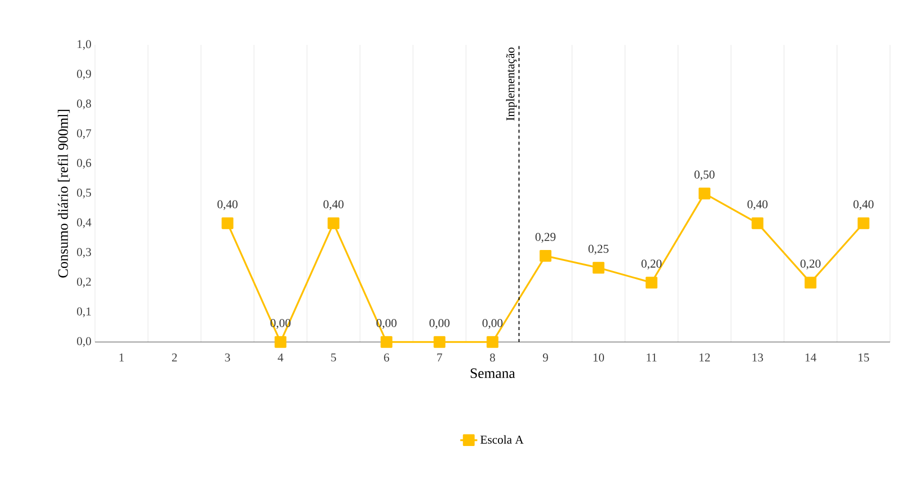  What do you see at coordinates (705, 357) in the screenshot?
I see `x-tick-label: 12` at bounding box center [705, 357].